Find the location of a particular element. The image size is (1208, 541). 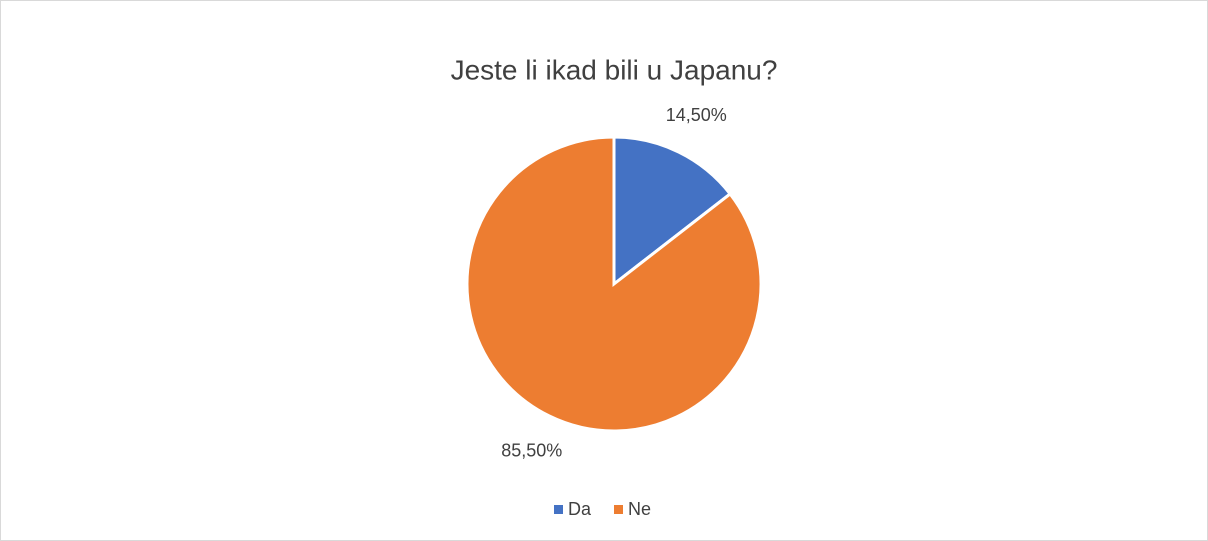

data-label: 14,50% is located at coordinates (696, 115).